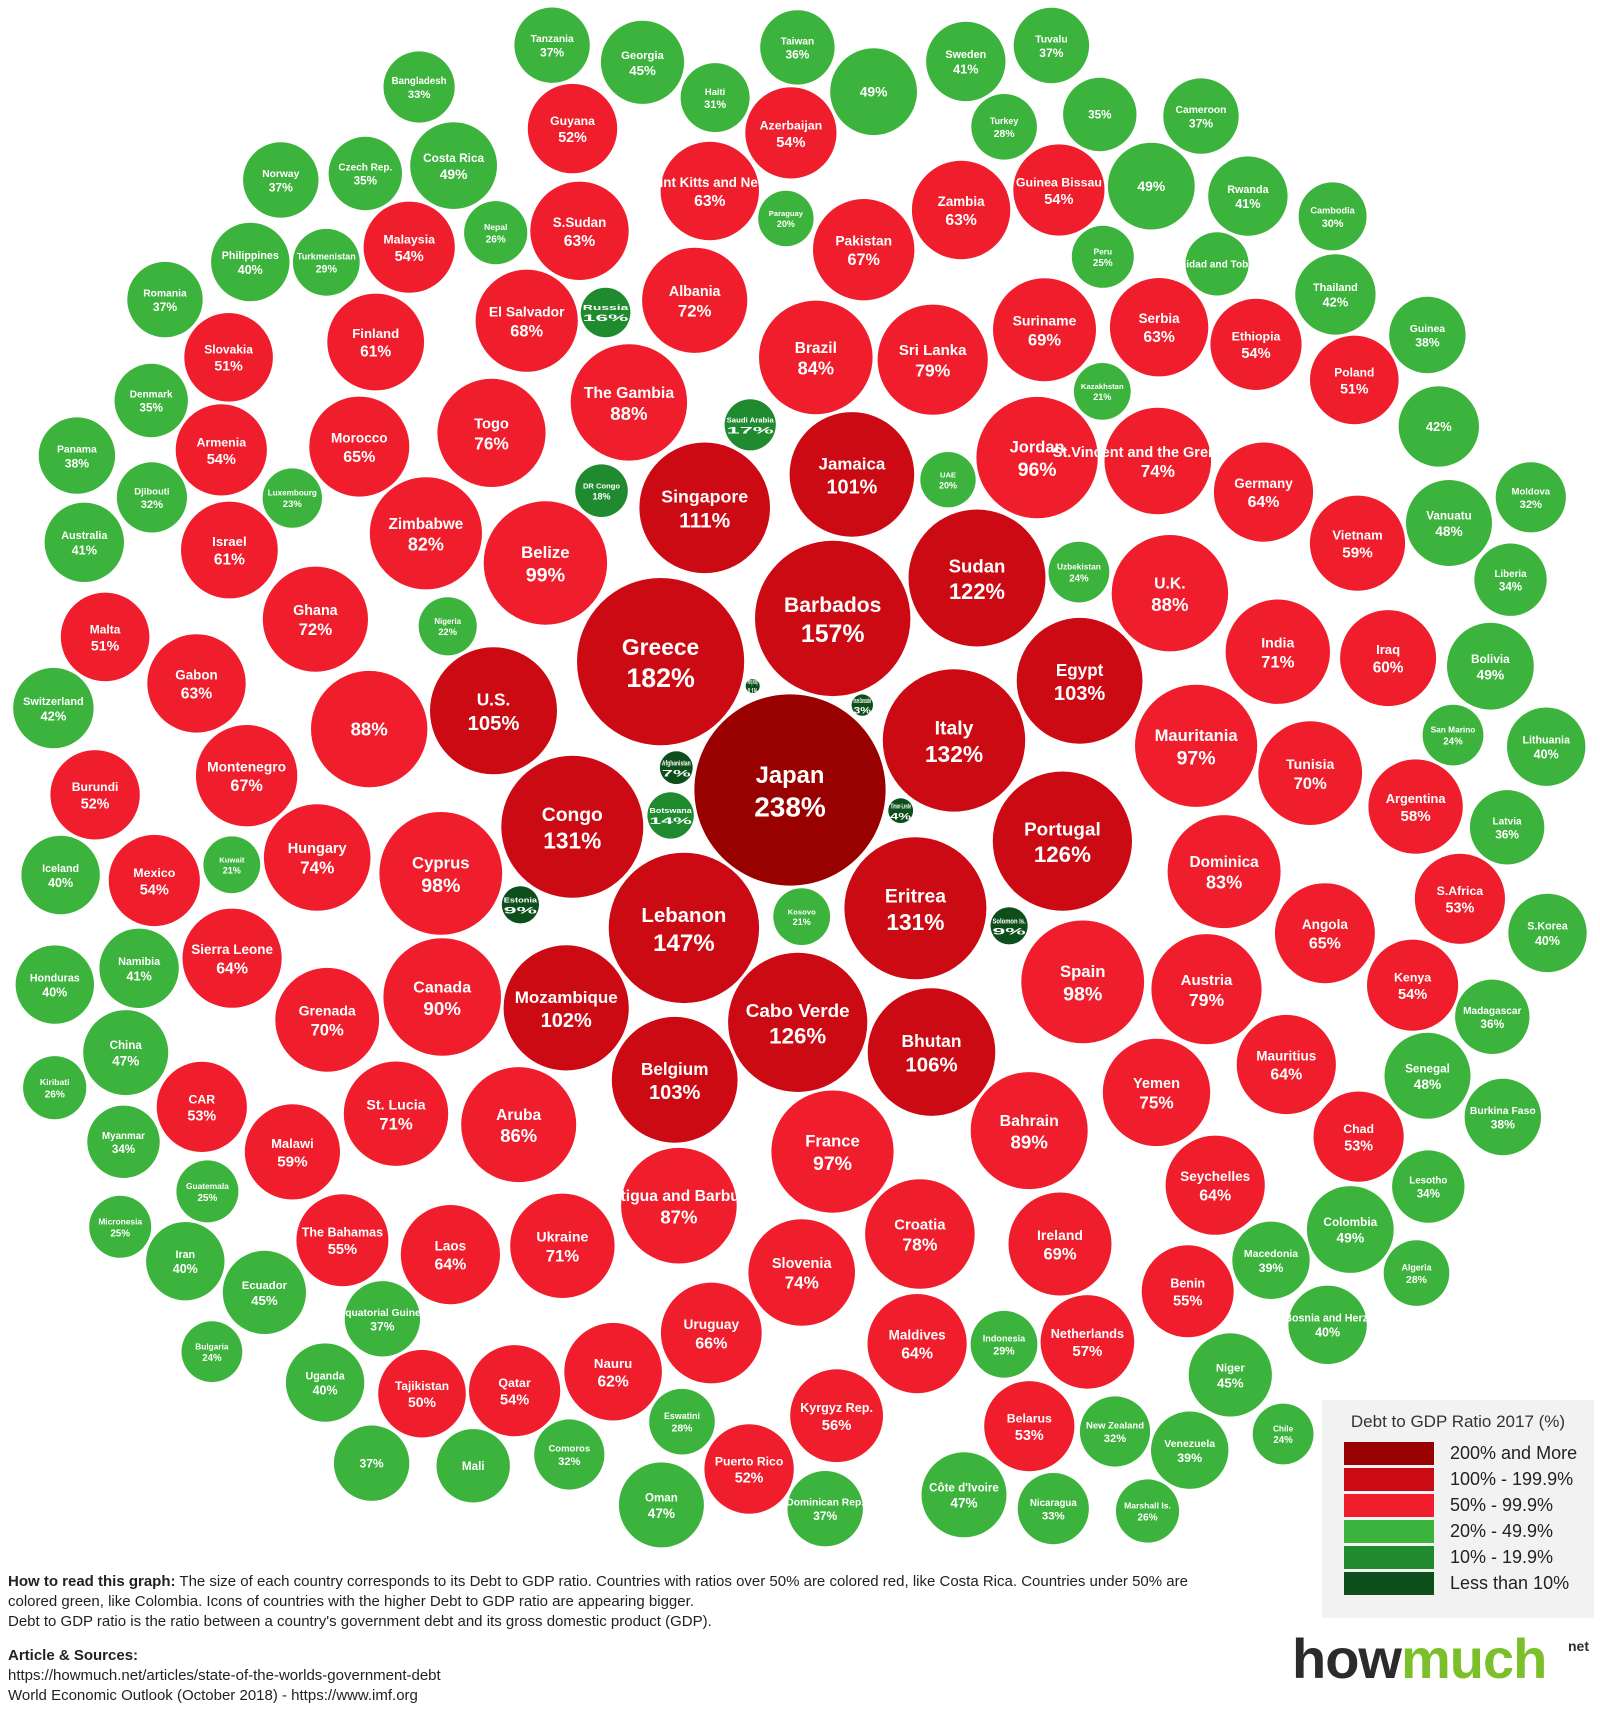  I want to click on country-name-label: Ecuador, so click(265, 1286).